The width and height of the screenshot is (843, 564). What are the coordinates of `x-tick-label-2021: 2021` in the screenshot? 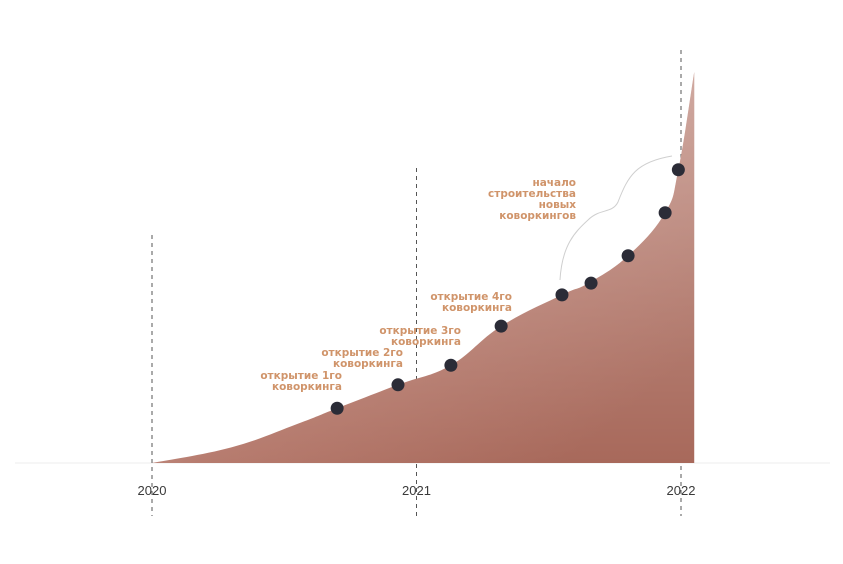 It's located at (416, 490).